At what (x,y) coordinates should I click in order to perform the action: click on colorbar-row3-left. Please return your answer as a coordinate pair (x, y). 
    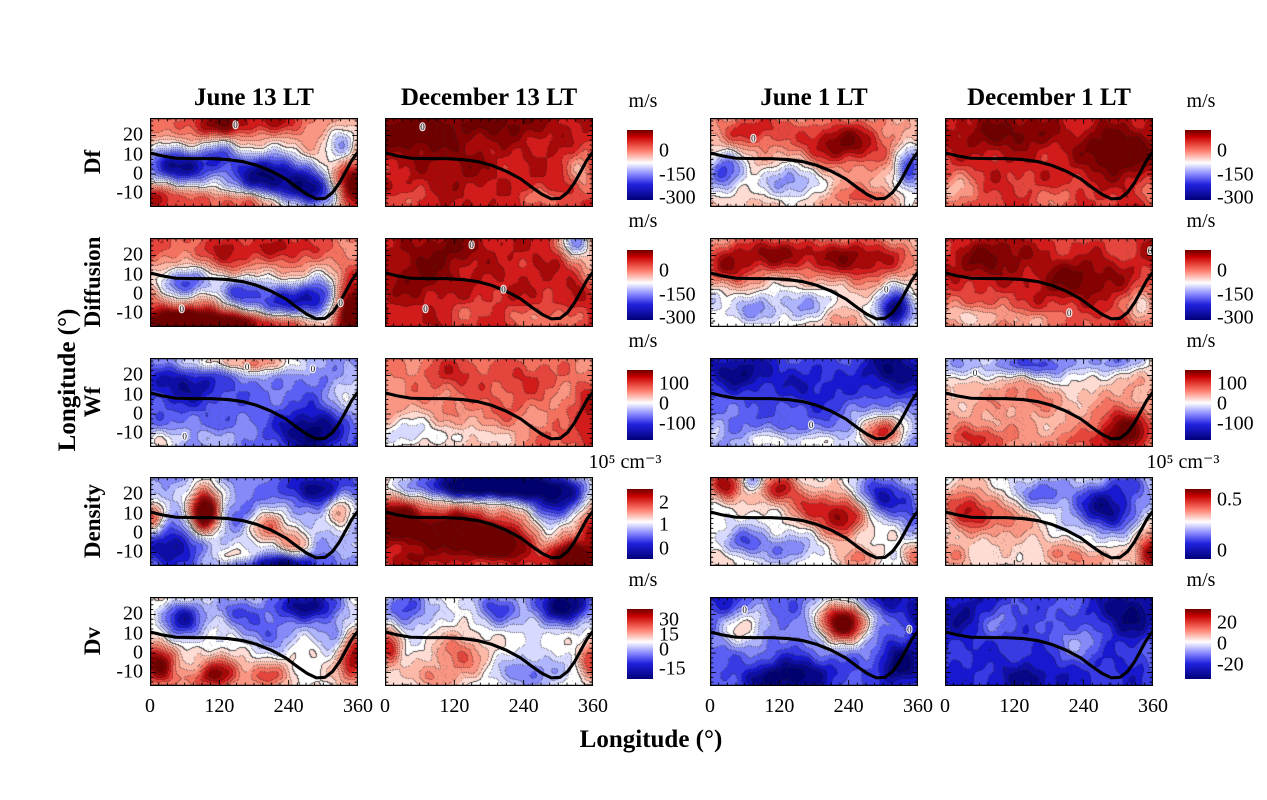
    Looking at the image, I should click on (640, 524).